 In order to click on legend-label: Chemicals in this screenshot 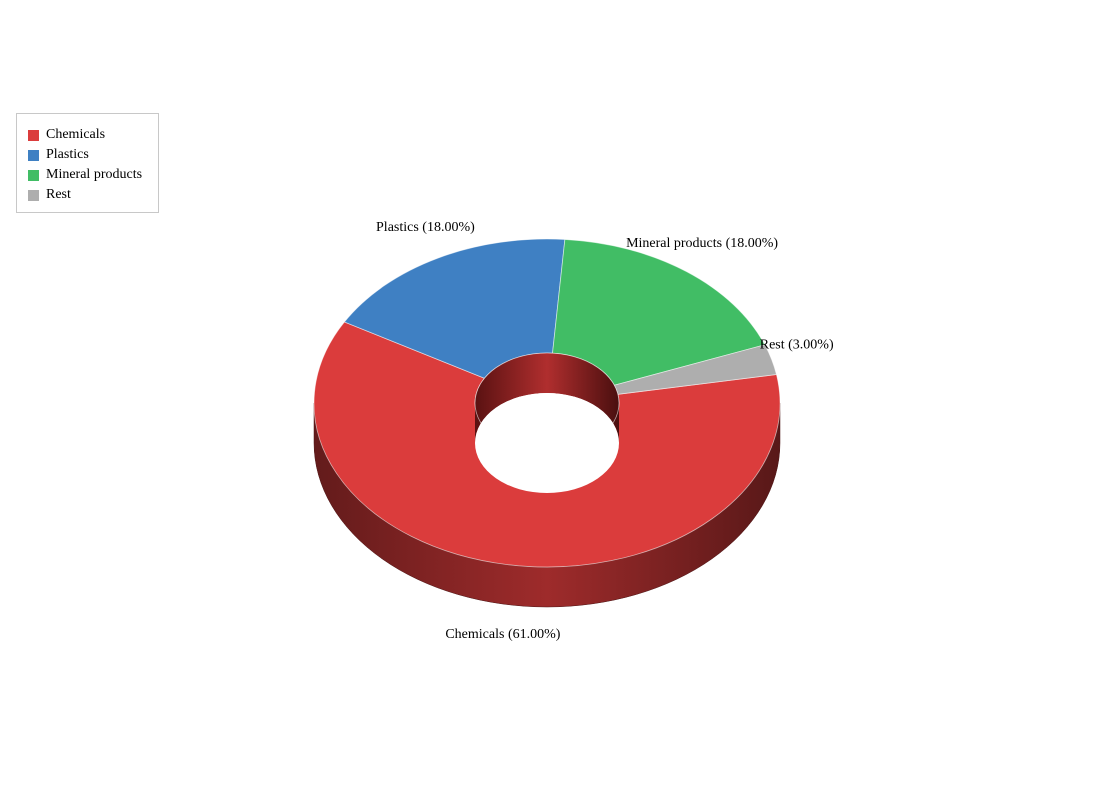, I will do `click(76, 134)`.